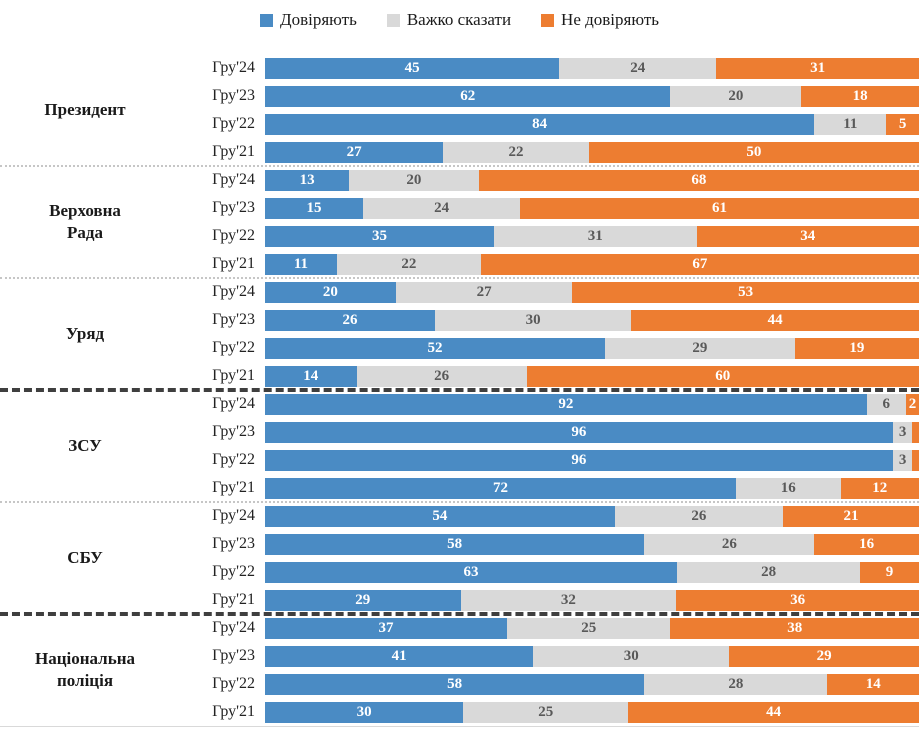 This screenshot has height=748, width=919. I want to click on chart-row: Гру'22 52 29 19, so click(544, 348).